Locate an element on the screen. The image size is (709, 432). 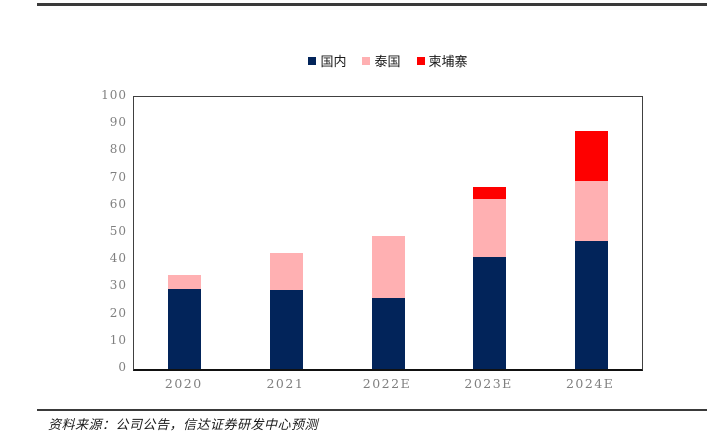
y-tick-label: 40 is located at coordinates (118, 258).